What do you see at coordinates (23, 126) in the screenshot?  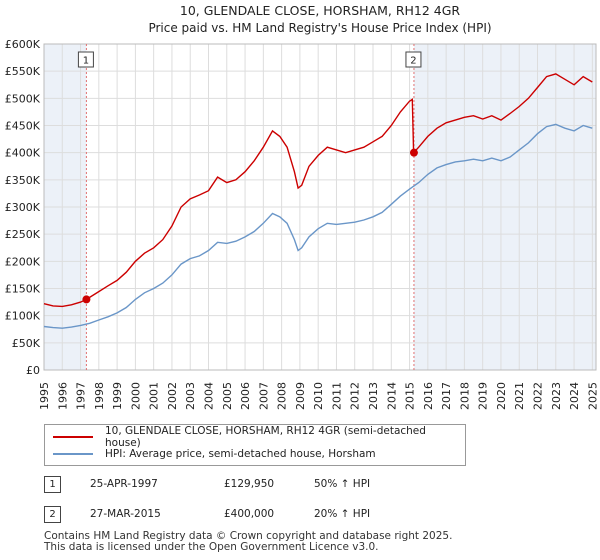 I see `y-tick-label: £450K` at bounding box center [23, 126].